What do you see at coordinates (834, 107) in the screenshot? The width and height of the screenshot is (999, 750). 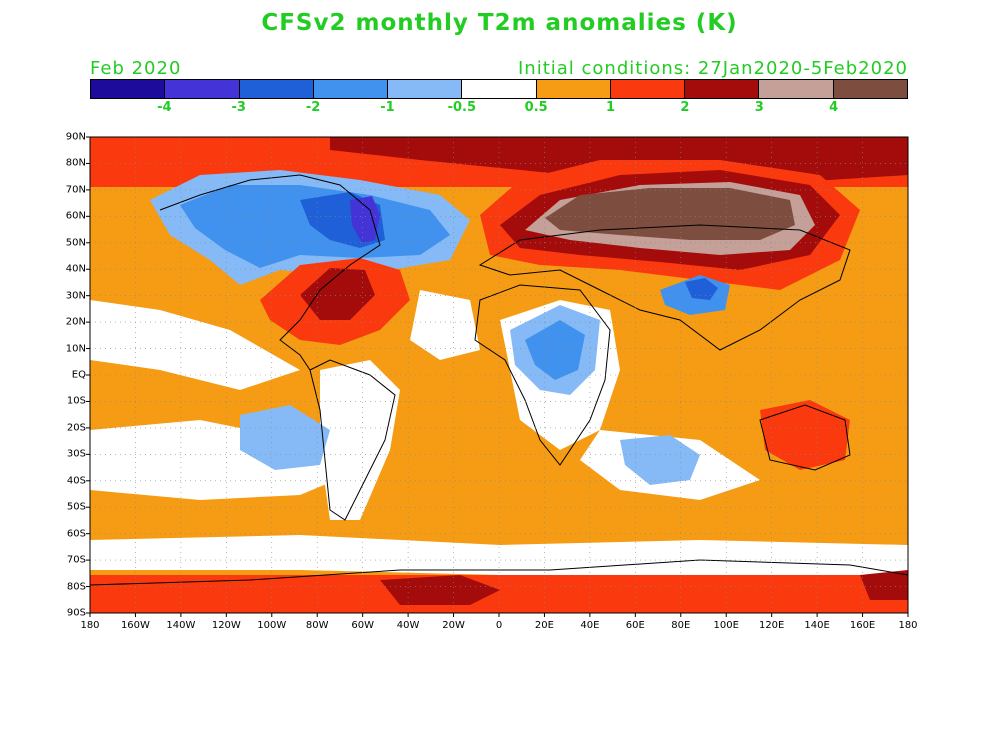 I see `colorbar-tick-label: 4` at bounding box center [834, 107].